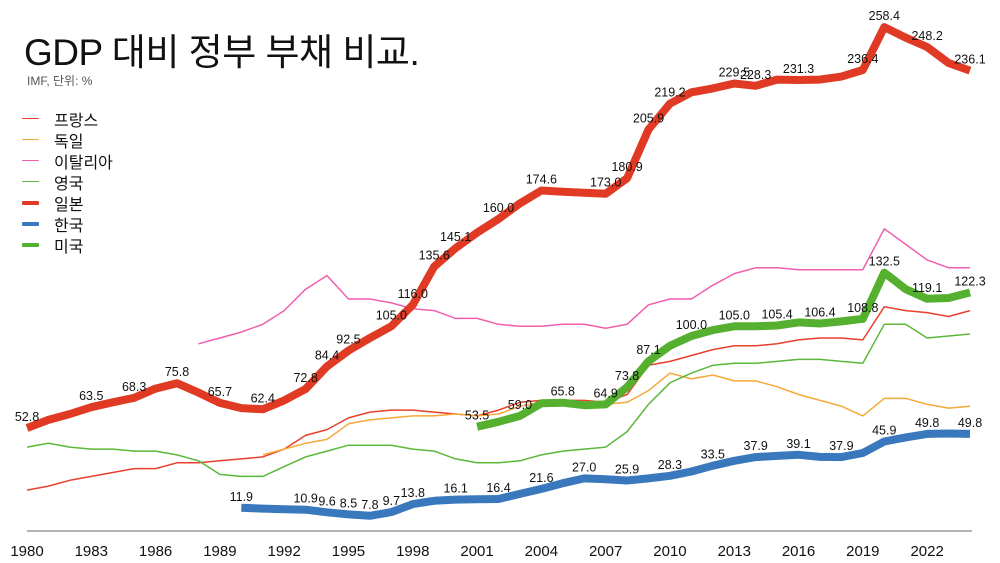 The height and width of the screenshot is (563, 1000). What do you see at coordinates (91, 396) in the screenshot?
I see `data-label-4: 63.5` at bounding box center [91, 396].